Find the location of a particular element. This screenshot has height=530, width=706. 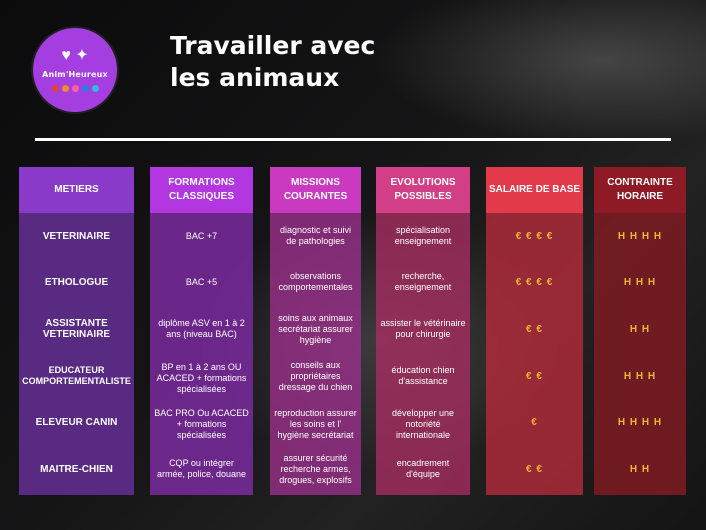

cell-metier-3: ASSISTANTE VETERINAIRE is located at coordinates (76, 329).